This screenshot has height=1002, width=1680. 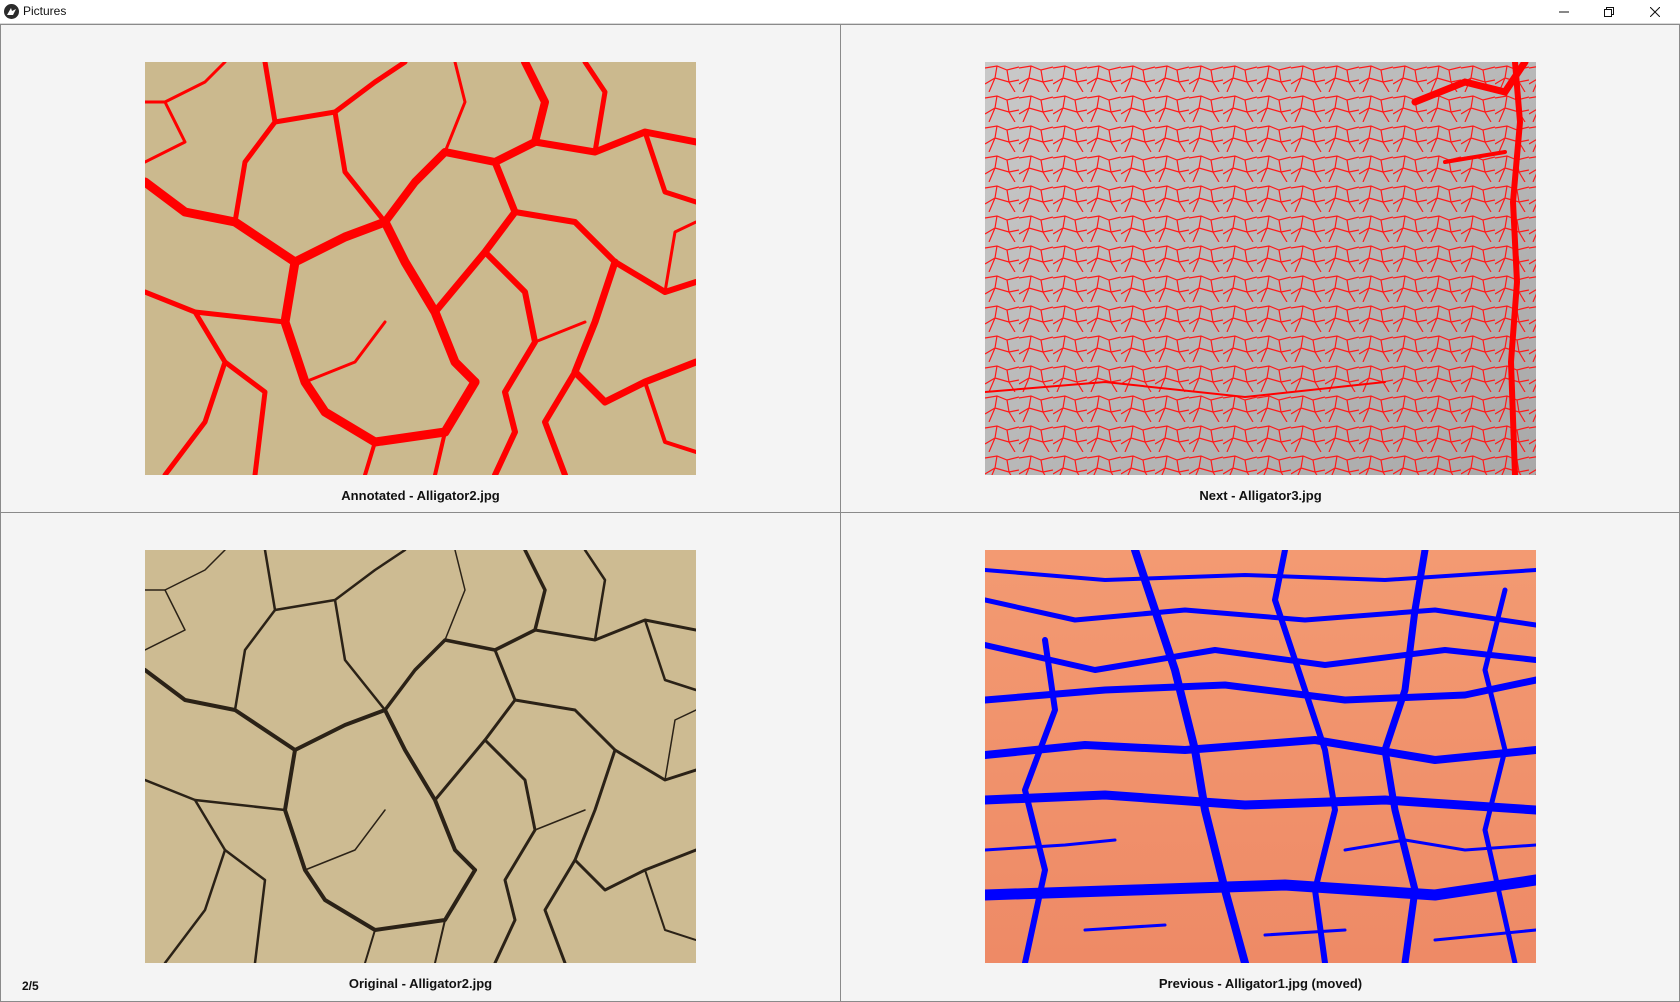 I want to click on horizontal-divider, so click(x=840, y=512).